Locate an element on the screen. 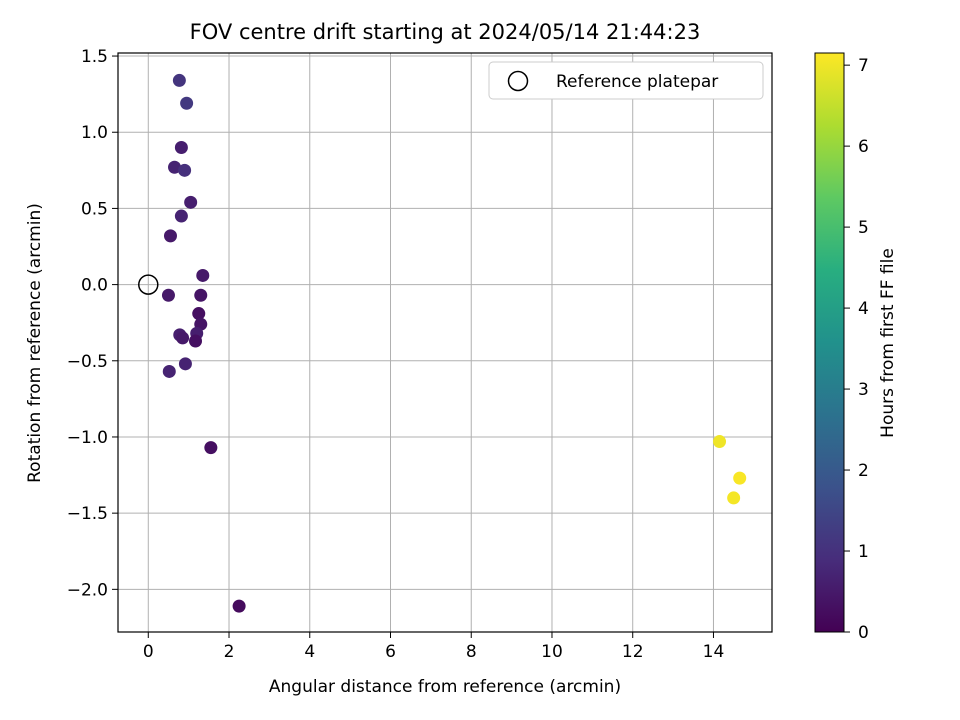  colorbar-tick-label: 1 is located at coordinates (863, 552).